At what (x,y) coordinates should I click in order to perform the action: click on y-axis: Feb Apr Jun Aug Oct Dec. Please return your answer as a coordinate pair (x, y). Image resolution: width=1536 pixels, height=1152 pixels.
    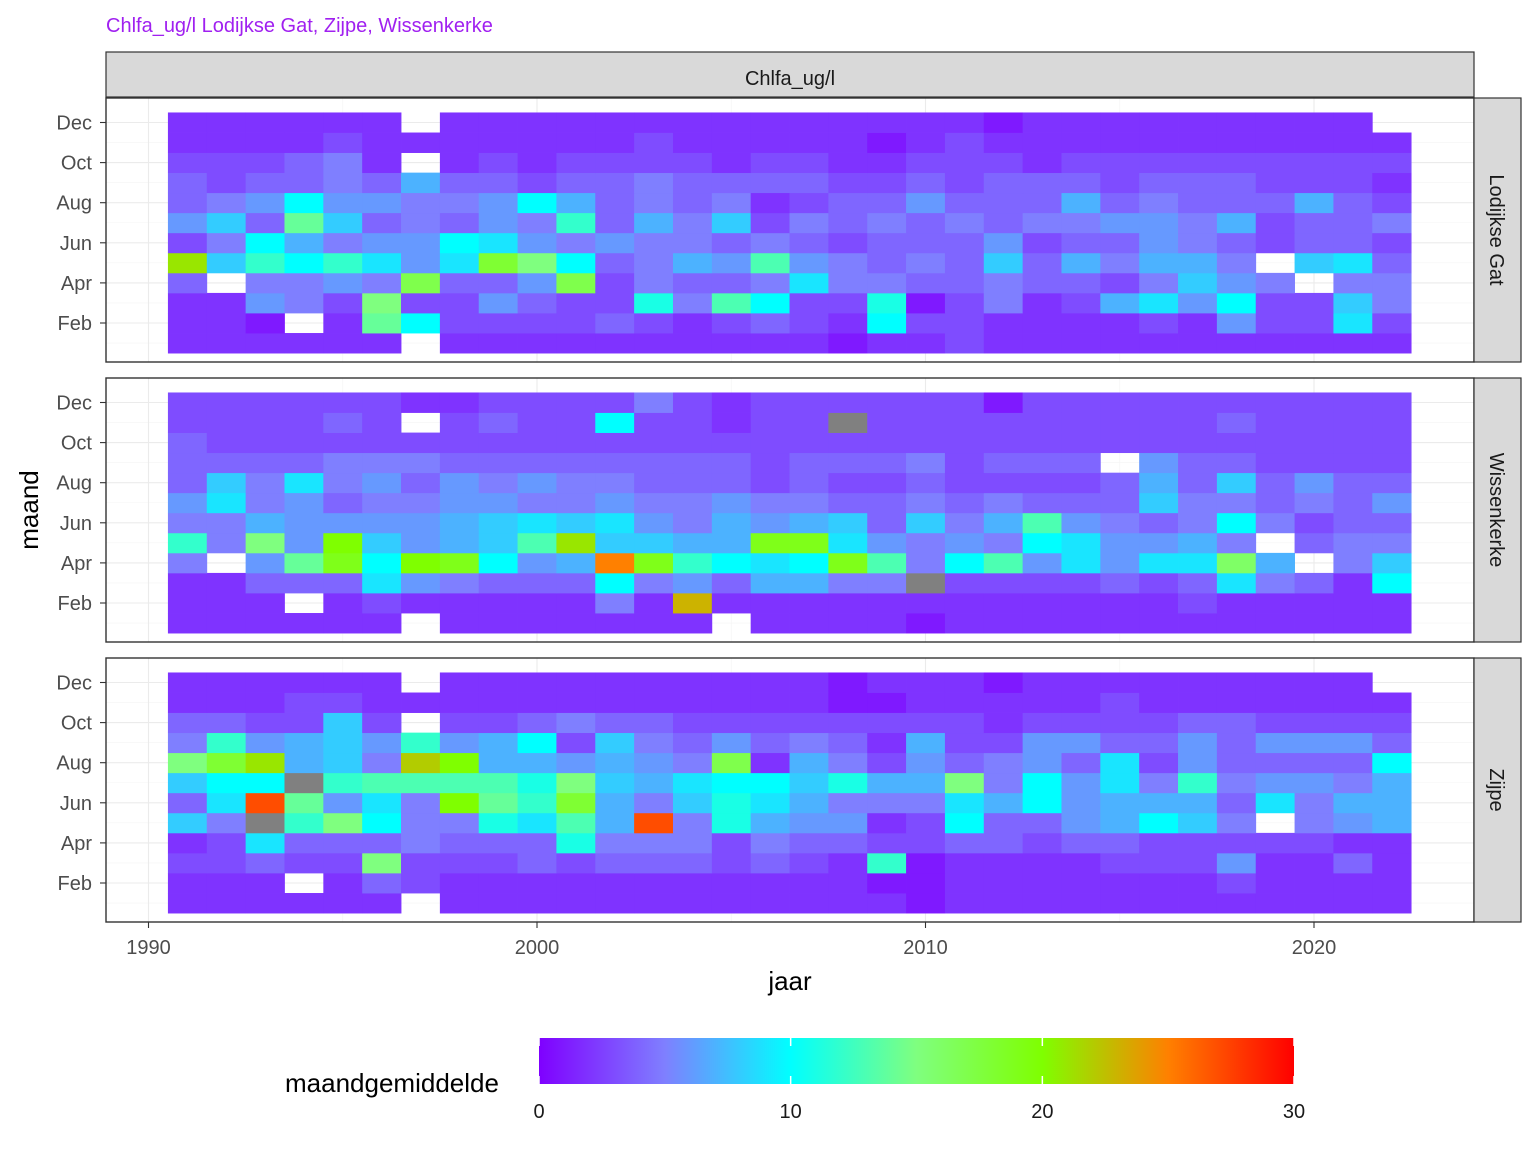
    Looking at the image, I should click on (81, 784).